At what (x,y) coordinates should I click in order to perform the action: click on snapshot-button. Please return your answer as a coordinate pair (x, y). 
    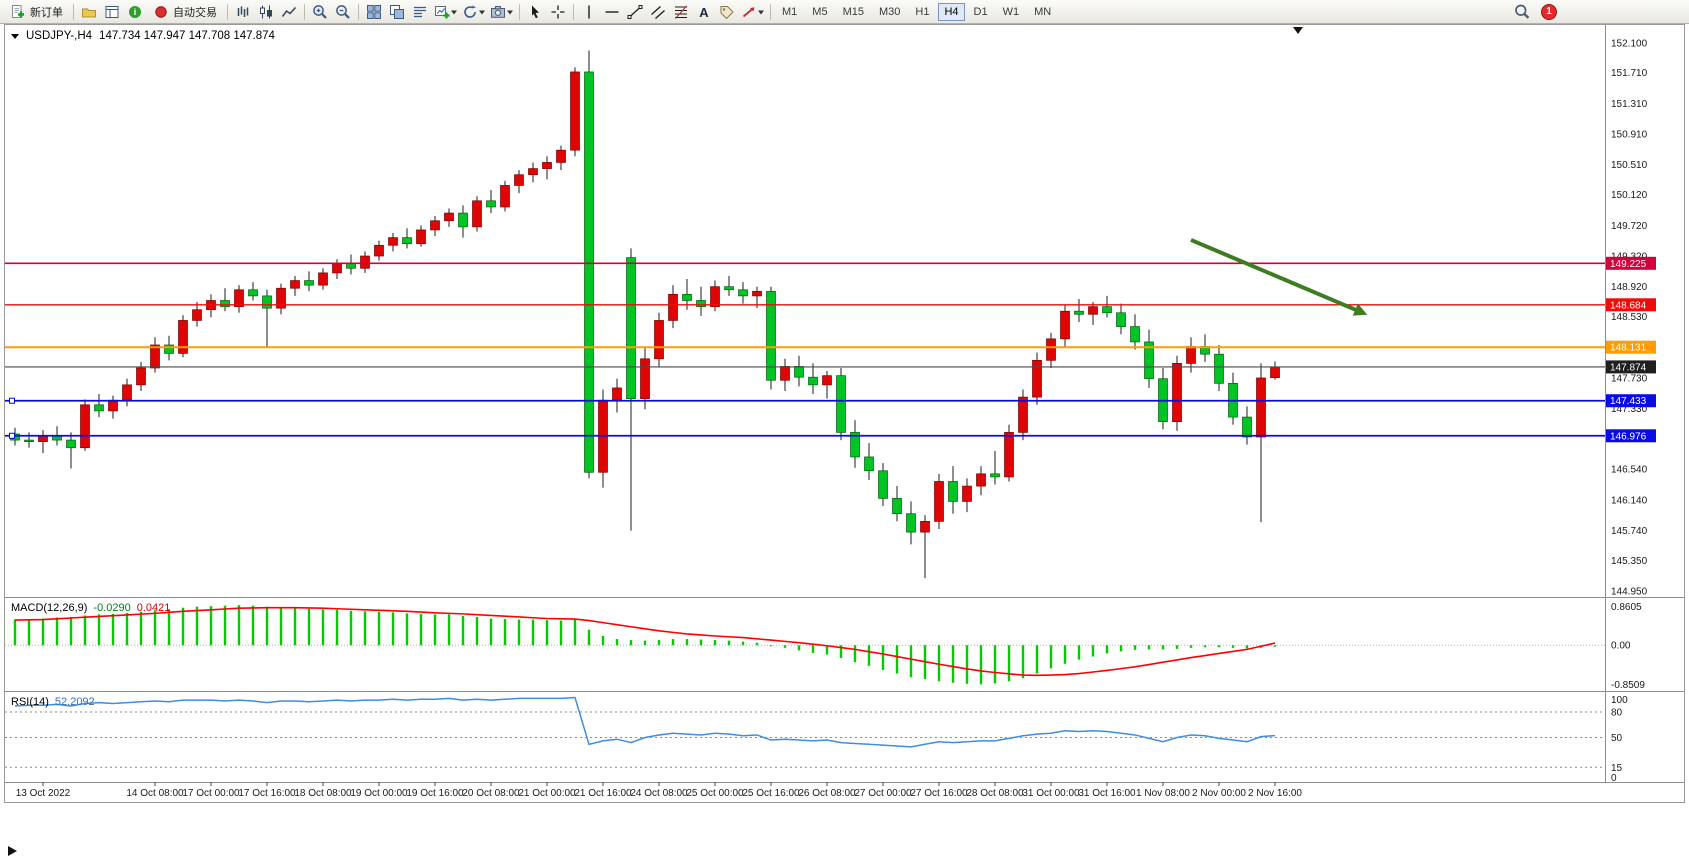
    Looking at the image, I should click on (501, 12).